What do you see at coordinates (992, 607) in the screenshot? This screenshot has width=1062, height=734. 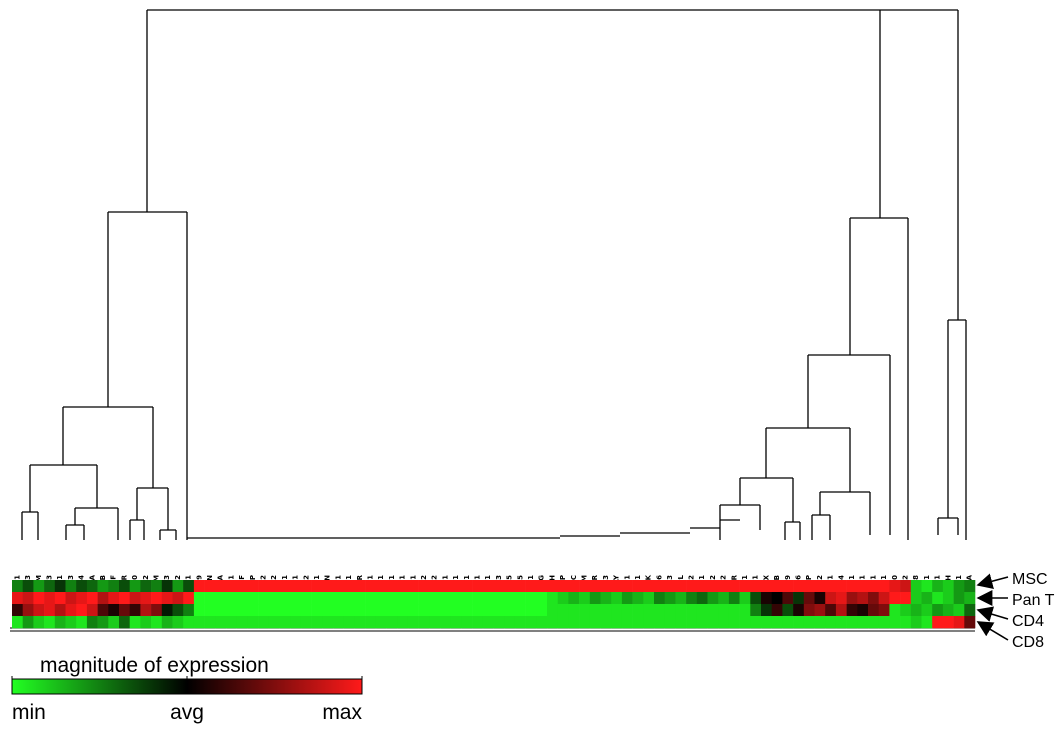 I see `row-arrows` at bounding box center [992, 607].